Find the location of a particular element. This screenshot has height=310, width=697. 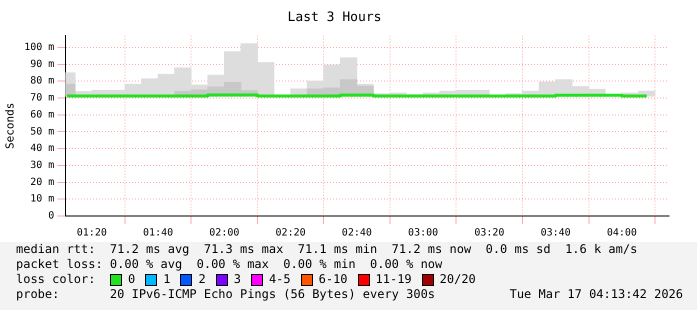

y-tick-label: 0 is located at coordinates (51, 216).